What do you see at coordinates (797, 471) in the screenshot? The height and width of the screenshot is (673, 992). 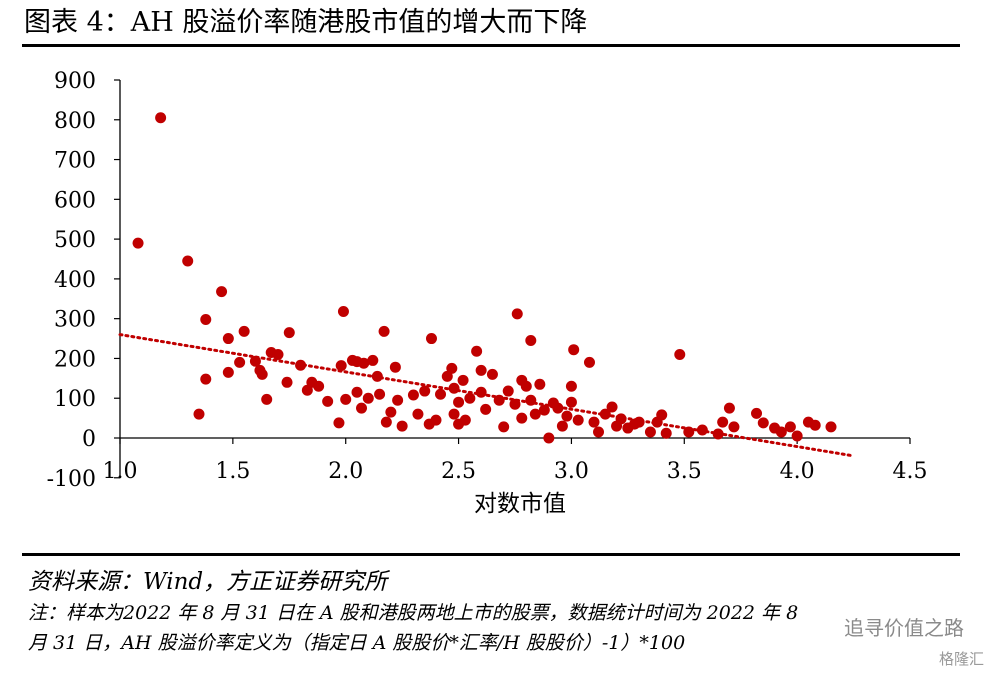 I see `x-tick-label: 4.0` at bounding box center [797, 471].